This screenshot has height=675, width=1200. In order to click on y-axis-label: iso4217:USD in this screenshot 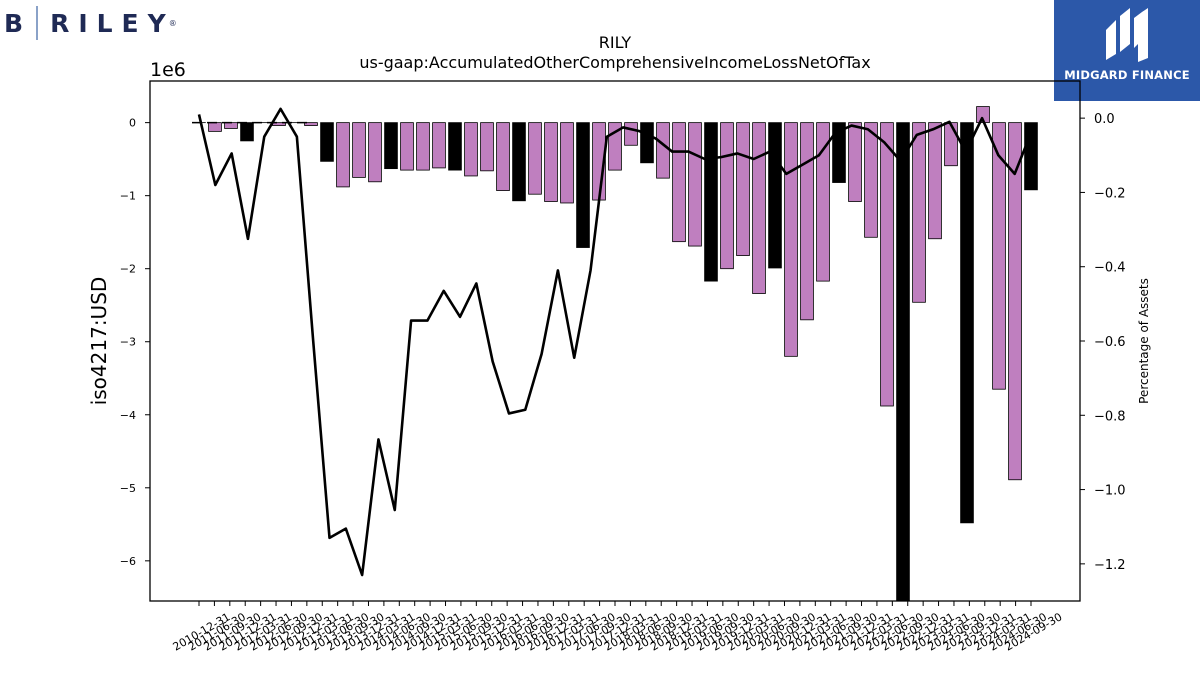, I will do `click(99, 341)`.